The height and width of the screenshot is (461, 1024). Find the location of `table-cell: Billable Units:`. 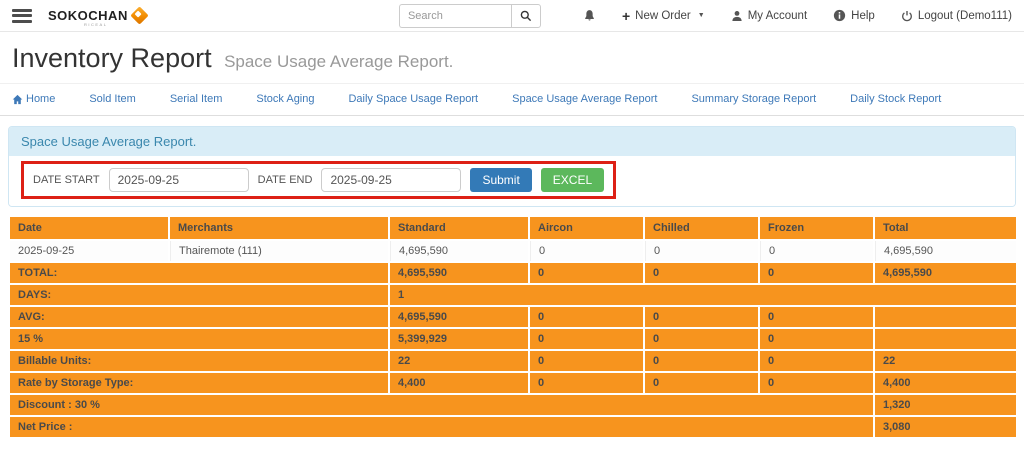

table-cell: Billable Units: is located at coordinates (199, 361).